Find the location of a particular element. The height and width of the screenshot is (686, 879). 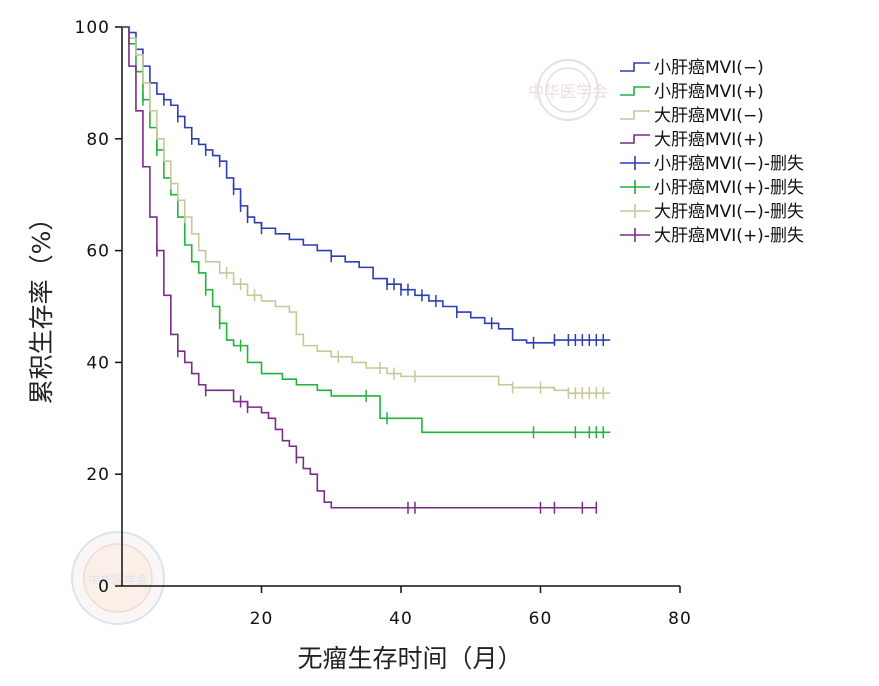

legend-label: 大肝癌MVI(+)-删失 is located at coordinates (729, 236).